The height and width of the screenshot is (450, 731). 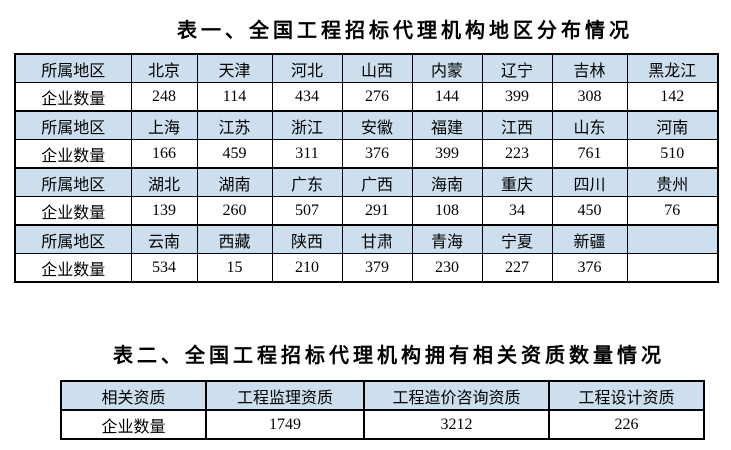 I want to click on count-cell: 291, so click(x=377, y=211).